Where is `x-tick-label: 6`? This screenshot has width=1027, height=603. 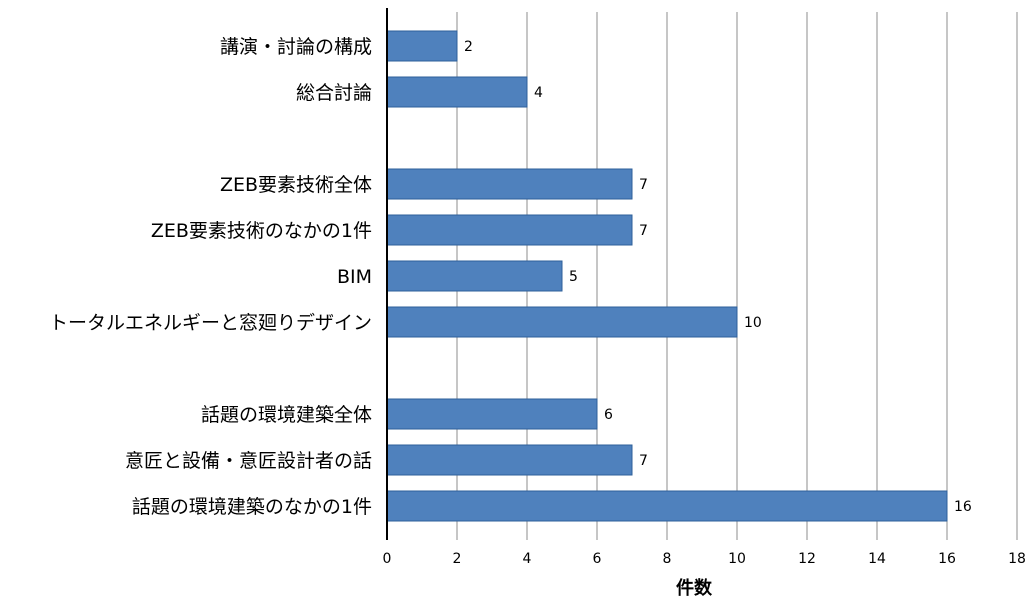
x-tick-label: 6 is located at coordinates (597, 559).